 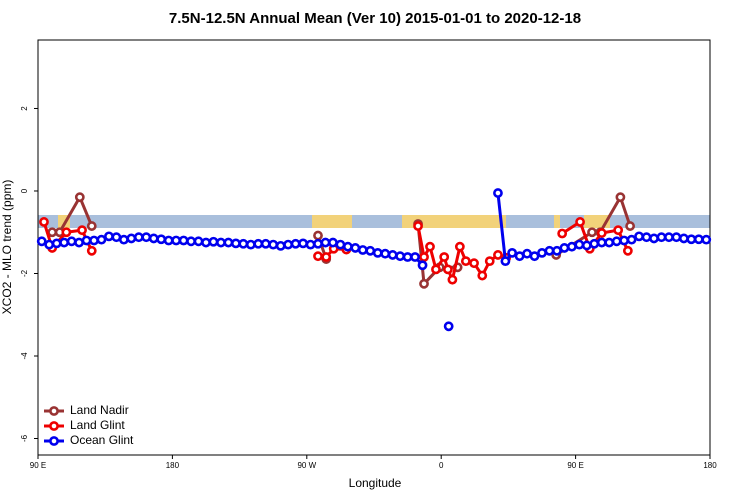 I want to click on x-tick-label: 180, so click(x=173, y=465).